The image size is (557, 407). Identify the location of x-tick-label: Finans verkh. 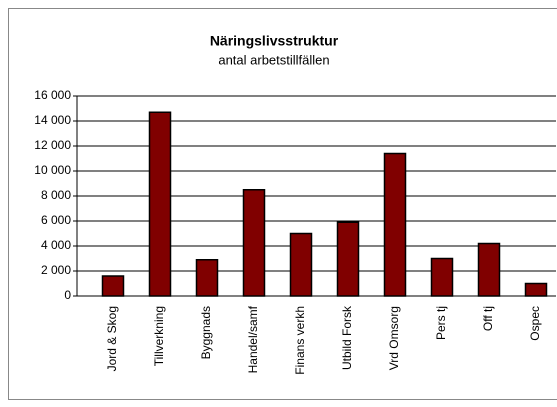
(300, 340).